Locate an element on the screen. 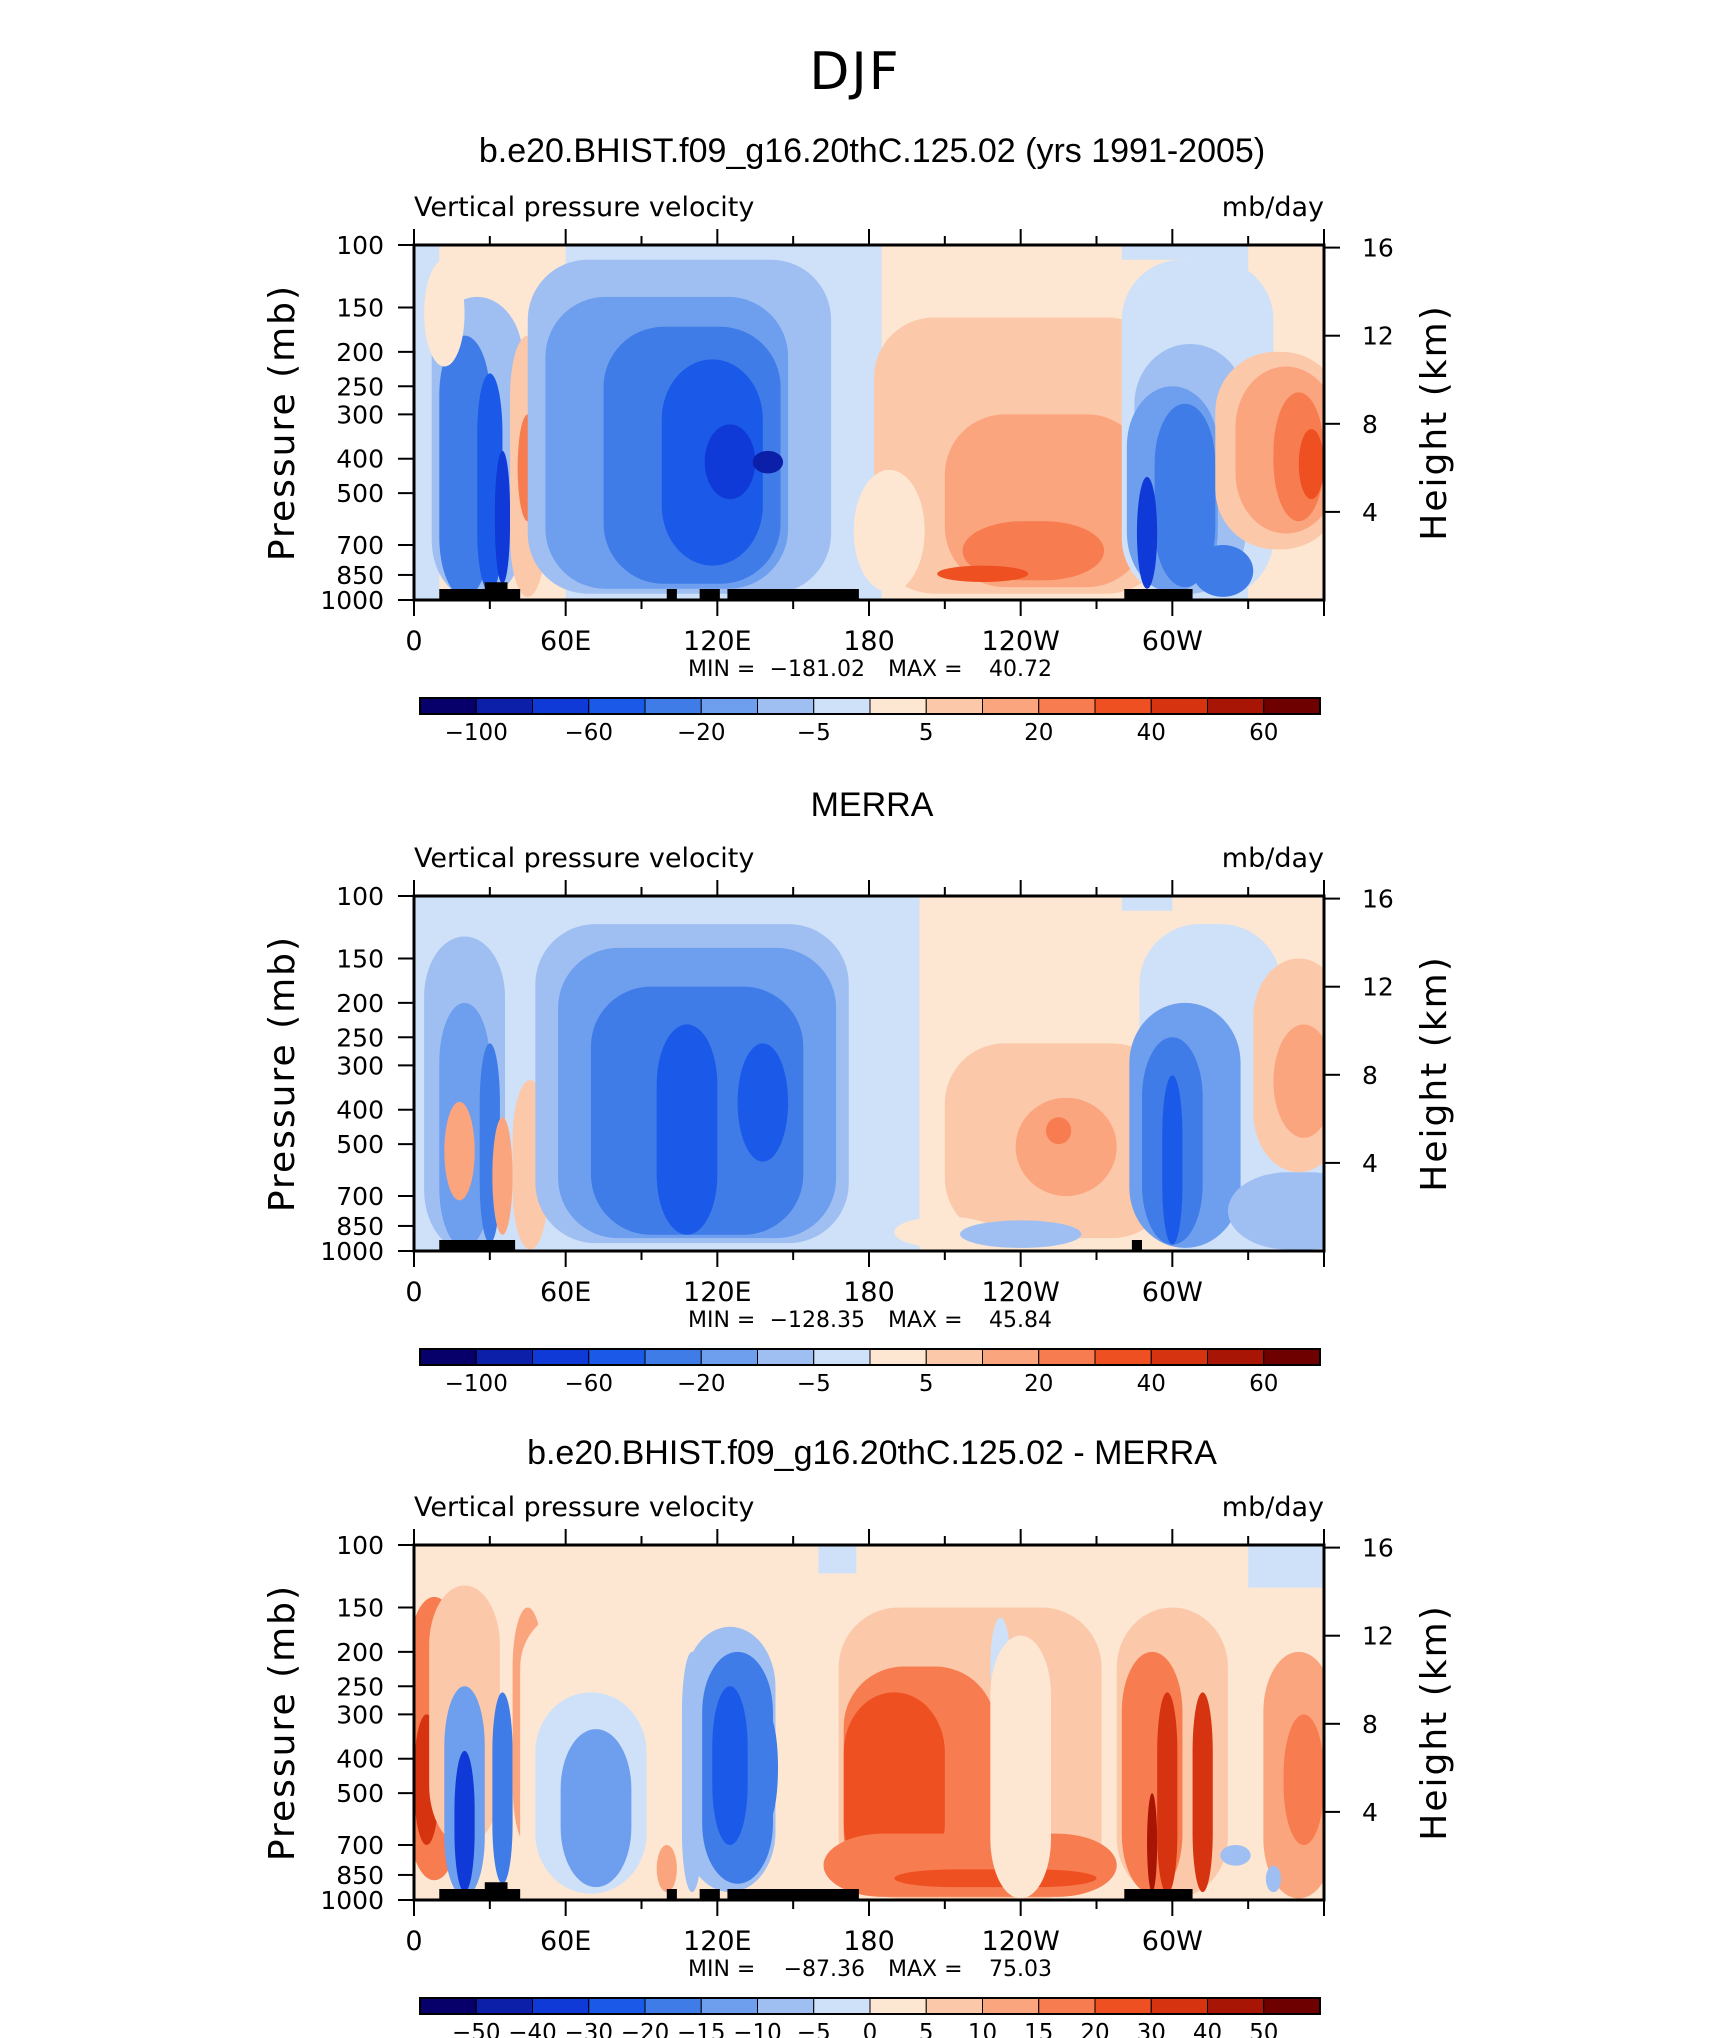 The image size is (1710, 2038). x-tick-label: 180 is located at coordinates (869, 641).